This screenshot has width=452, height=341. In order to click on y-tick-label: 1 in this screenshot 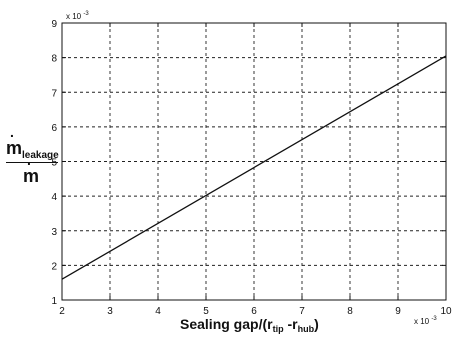, I will do `click(54, 301)`.